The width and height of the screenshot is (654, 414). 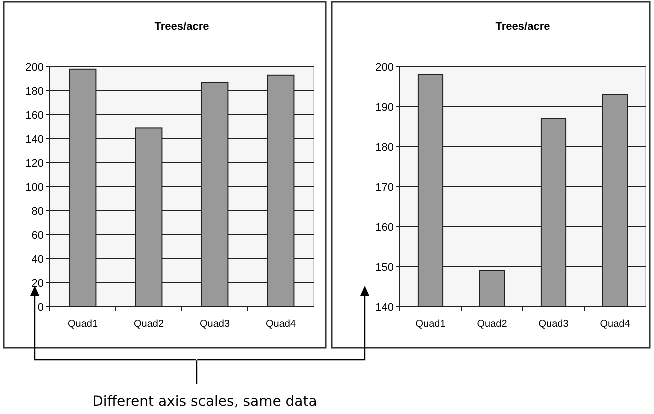 I want to click on text: Different axis scales, same data, so click(x=205, y=402).